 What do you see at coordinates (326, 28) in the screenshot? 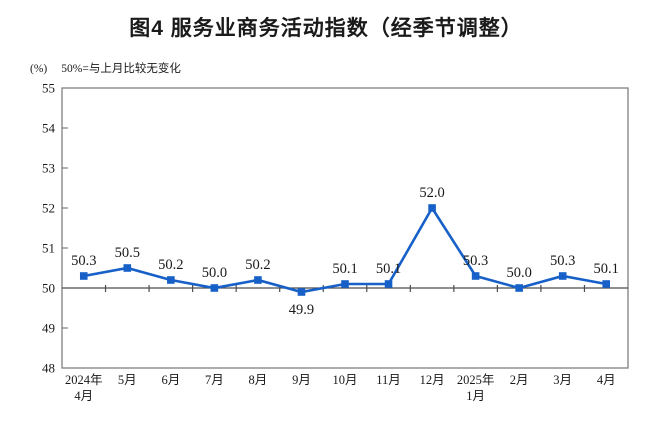
I see `chart-title: 图4 服务业商务活动指数（经季节调整）` at bounding box center [326, 28].